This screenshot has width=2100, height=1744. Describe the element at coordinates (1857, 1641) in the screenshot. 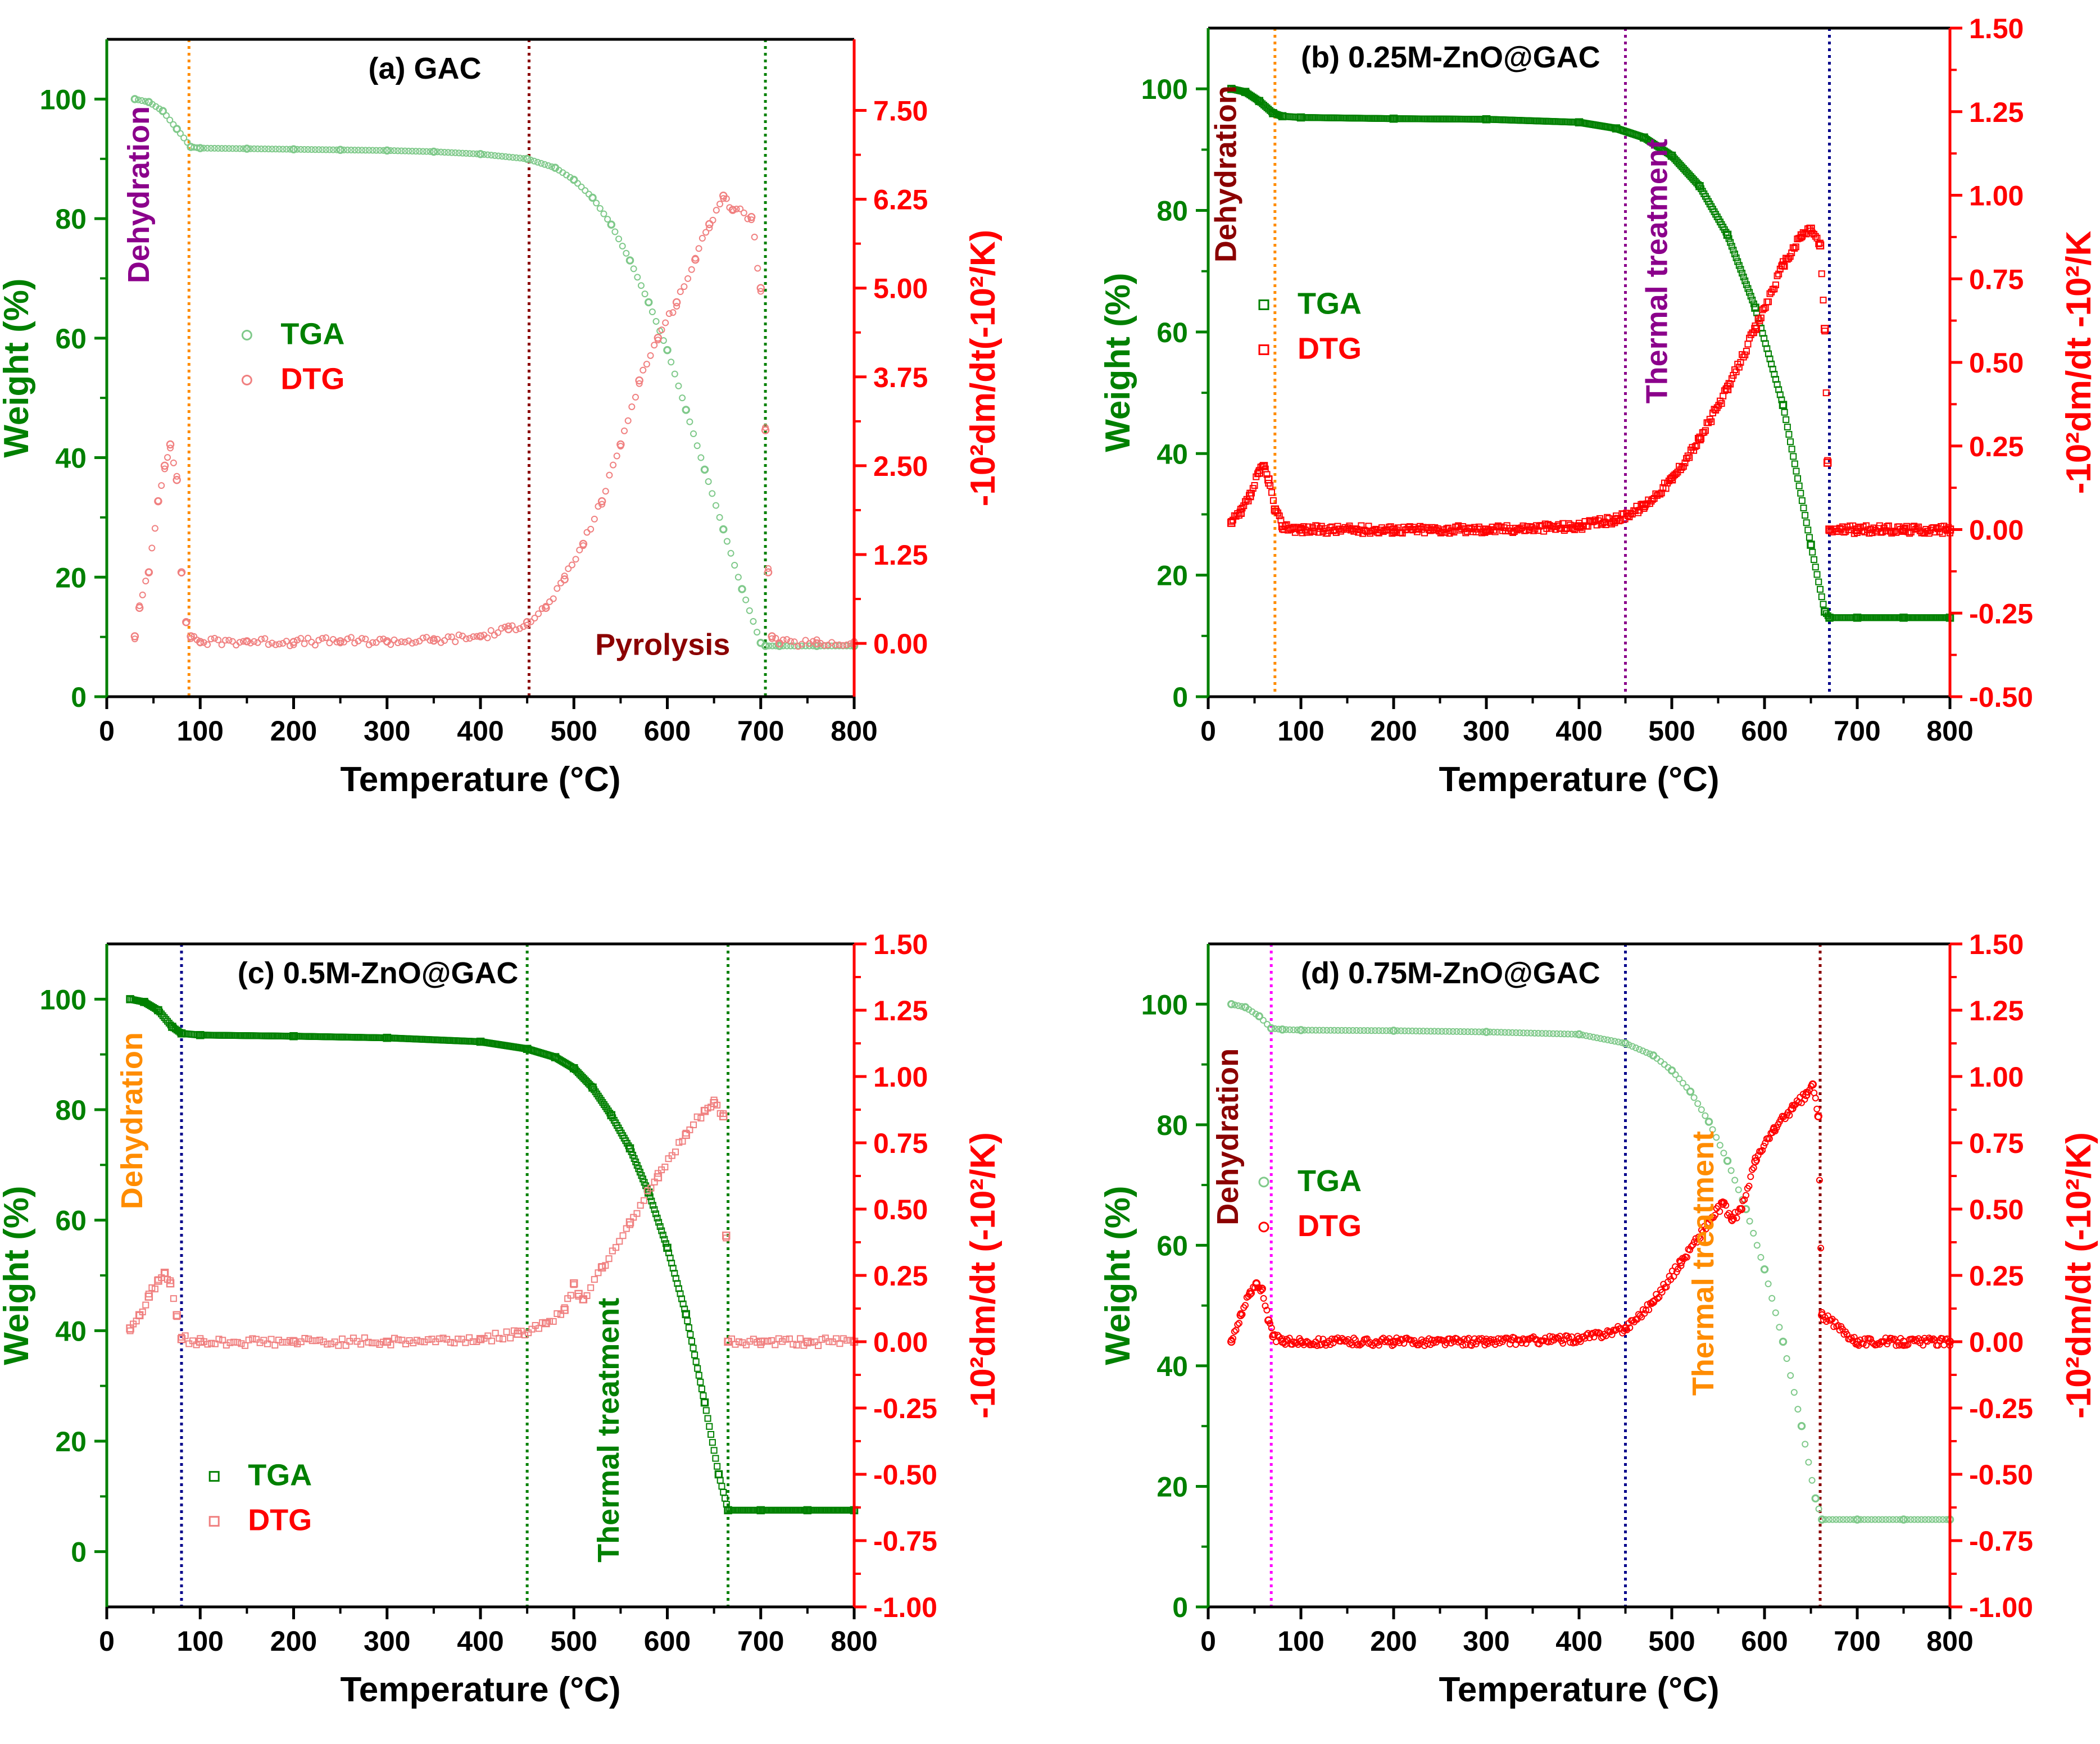

I see `x-tick-label: 700` at that location.